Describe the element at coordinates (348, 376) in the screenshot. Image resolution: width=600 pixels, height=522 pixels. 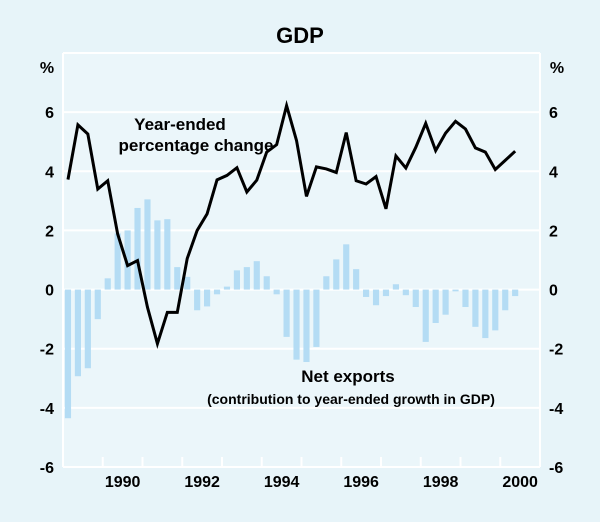
I see `bar-label-1: Net exports` at that location.